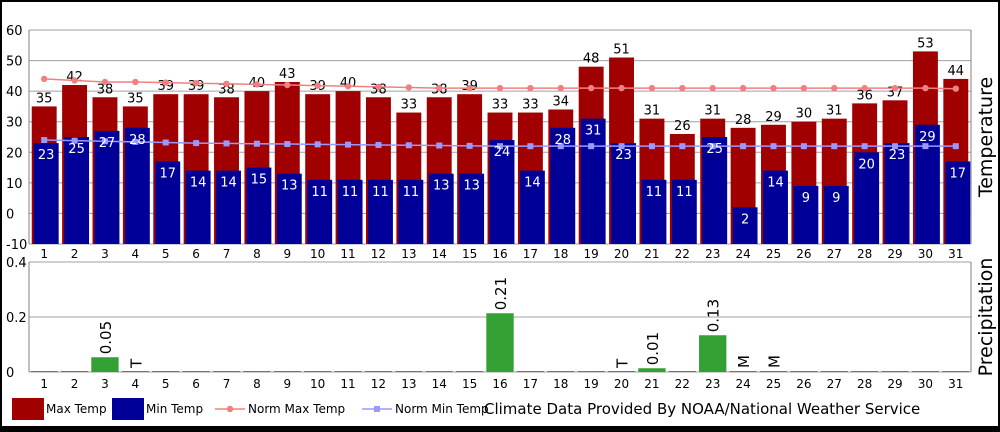  Describe the element at coordinates (927, 137) in the screenshot. I see `min-temp-value-label: 29` at that location.